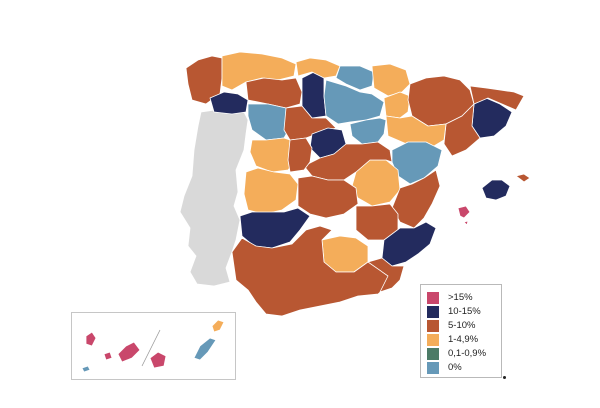 Image resolution: width=600 pixels, height=408 pixels. Describe the element at coordinates (504, 377) in the screenshot. I see `corner-dot` at that location.